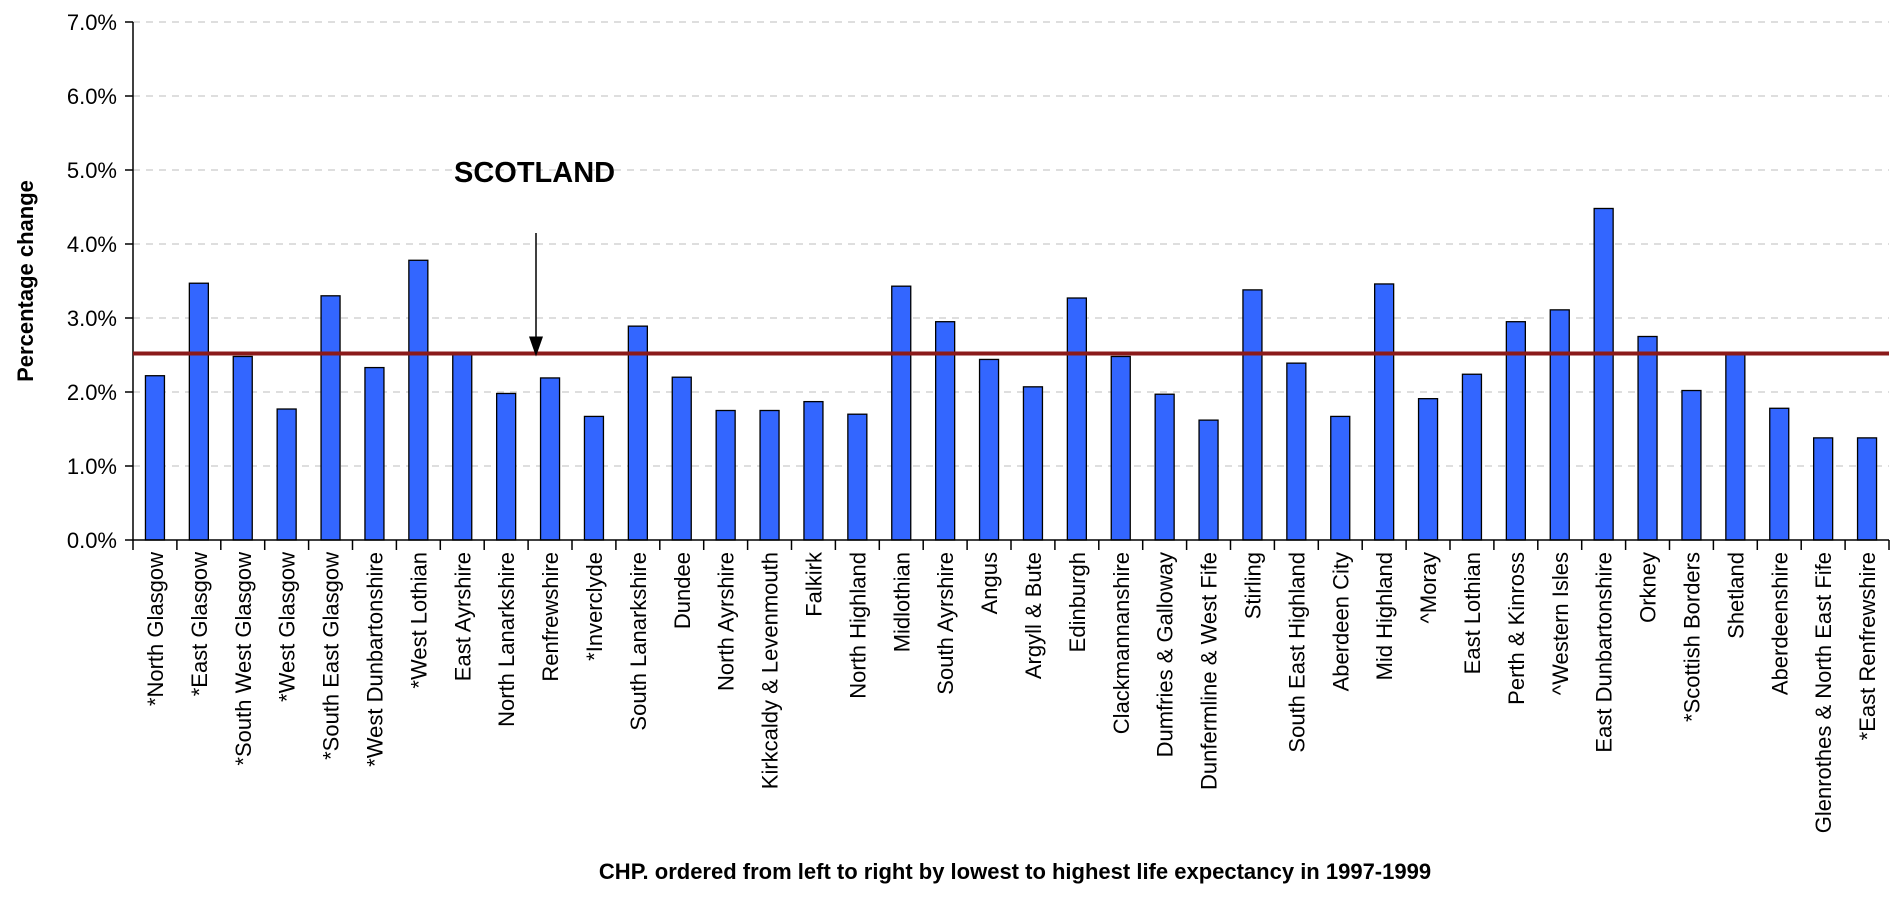 The width and height of the screenshot is (1892, 899). Describe the element at coordinates (1077, 602) in the screenshot. I see `x-tick-label: Edinburgh` at that location.